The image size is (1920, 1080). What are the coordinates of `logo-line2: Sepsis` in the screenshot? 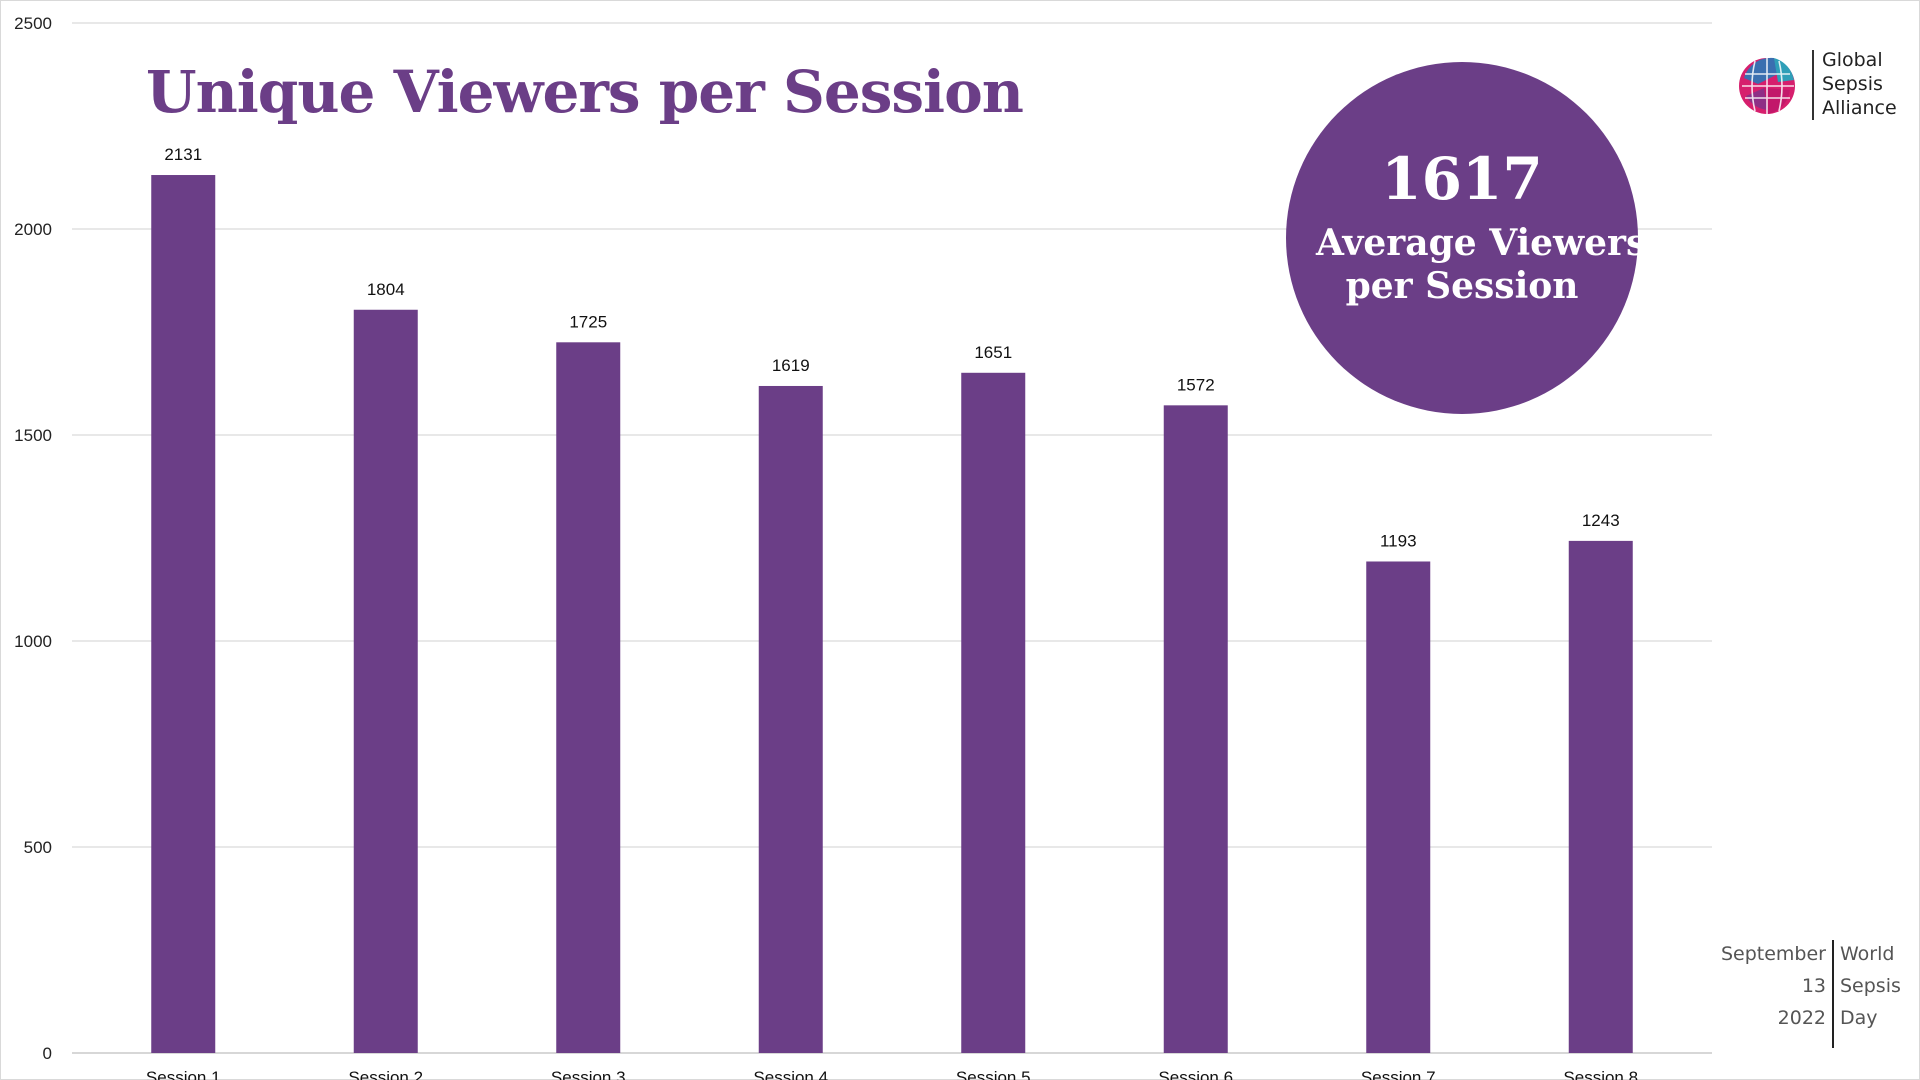 It's located at (1852, 84).